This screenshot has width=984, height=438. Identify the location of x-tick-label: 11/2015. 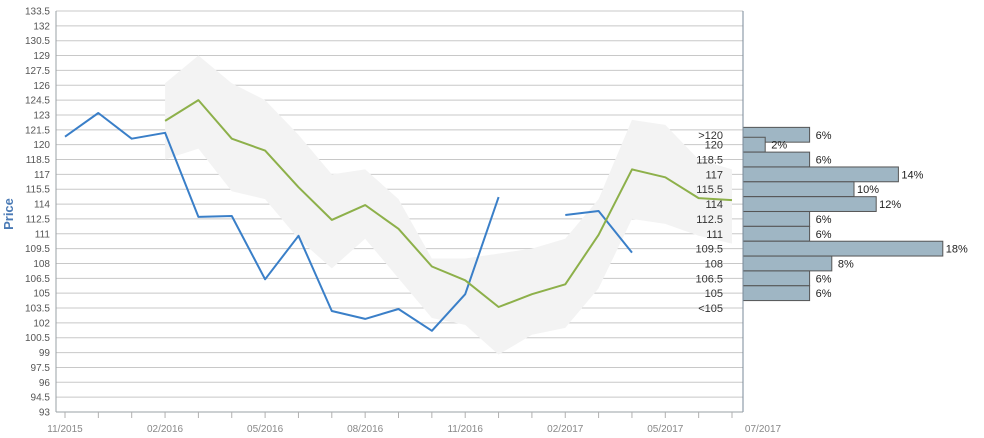
(65, 429).